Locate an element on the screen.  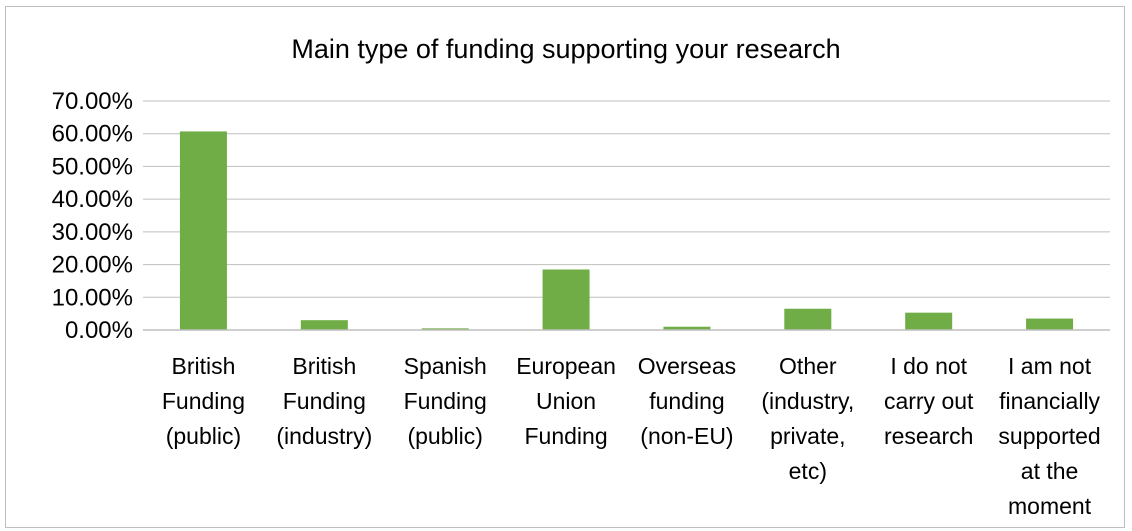
x-category-label: European Union Funding is located at coordinates (566, 401).